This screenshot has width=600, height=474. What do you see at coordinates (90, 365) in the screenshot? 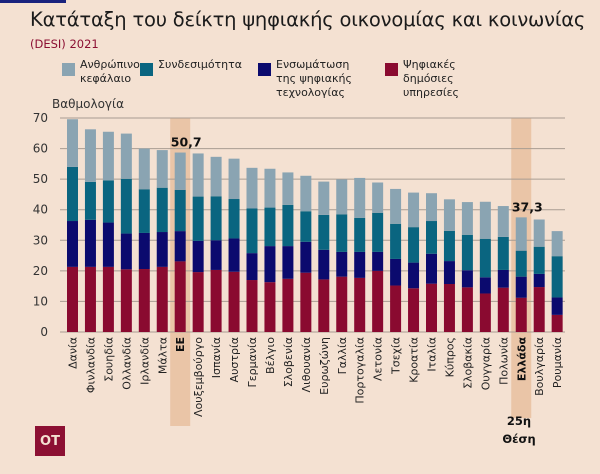
I see `x-tick-label: Φινλανδία` at bounding box center [90, 365].